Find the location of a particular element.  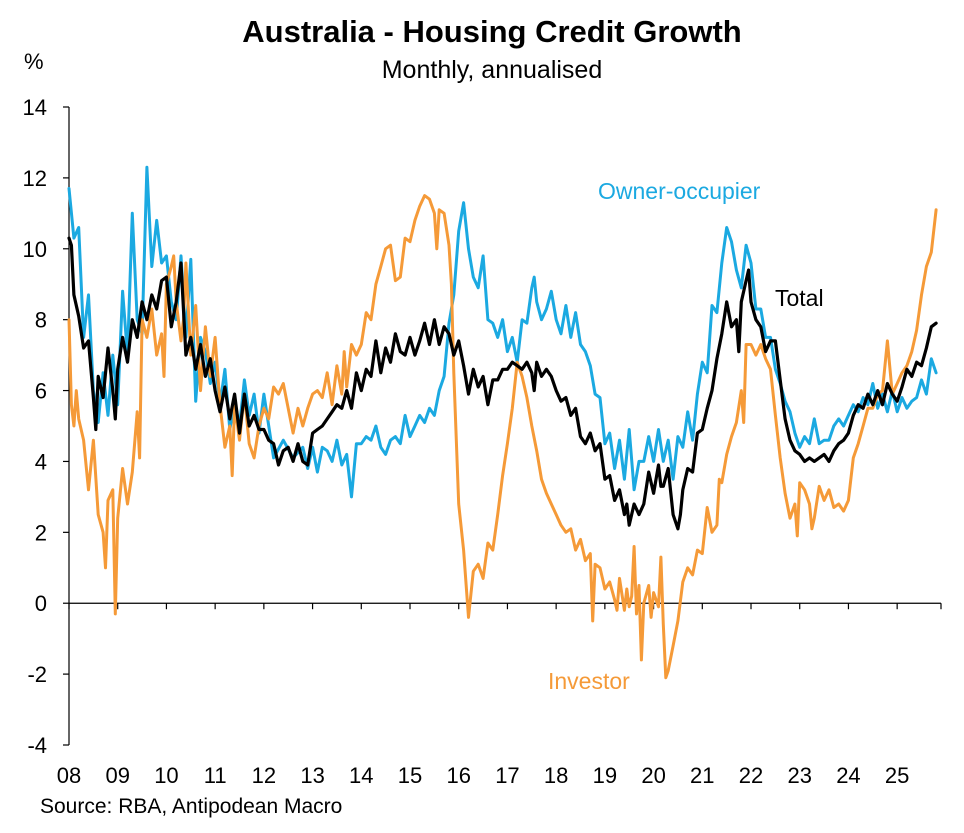

source-note: Source: RBA, Antipodean Macro is located at coordinates (191, 806).